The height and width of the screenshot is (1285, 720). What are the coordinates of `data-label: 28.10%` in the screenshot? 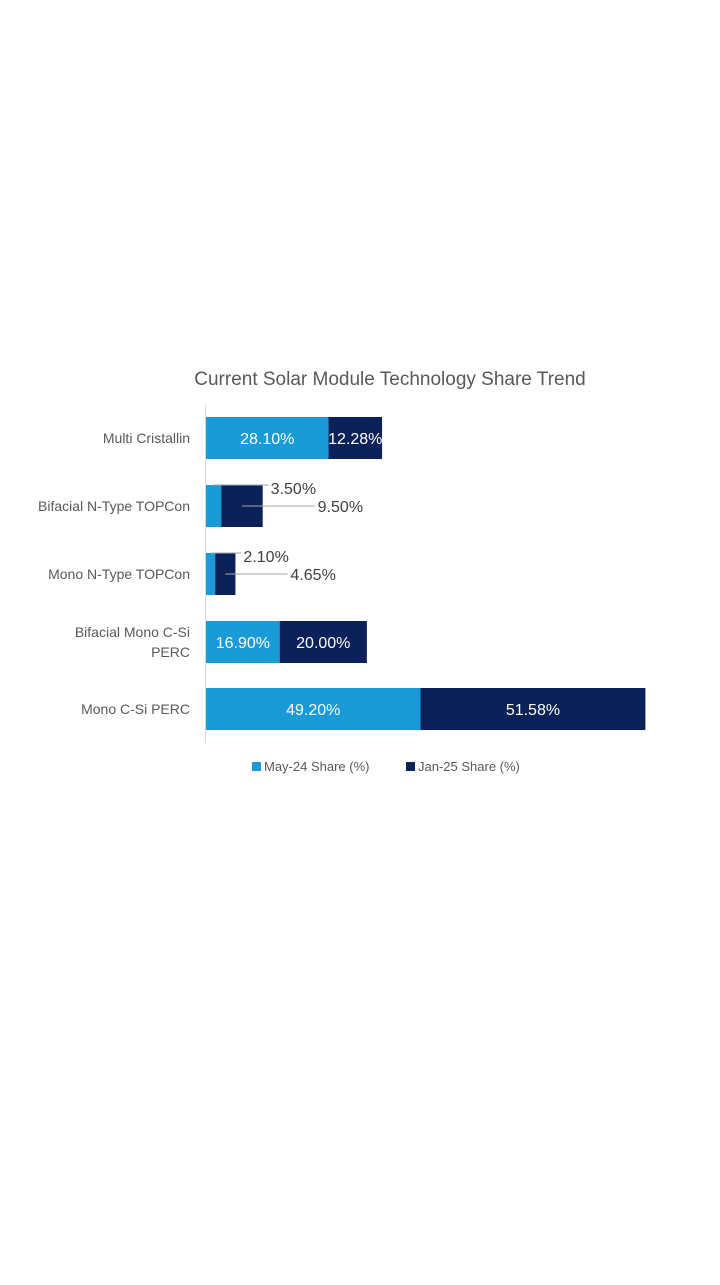 It's located at (267, 439).